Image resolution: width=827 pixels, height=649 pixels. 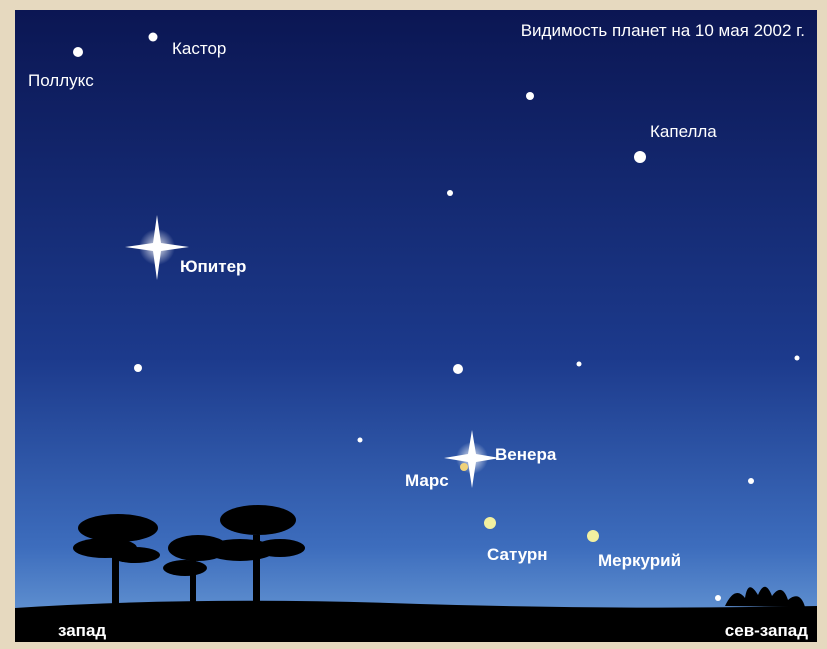 I want to click on planet-label: Марс, so click(x=427, y=480).